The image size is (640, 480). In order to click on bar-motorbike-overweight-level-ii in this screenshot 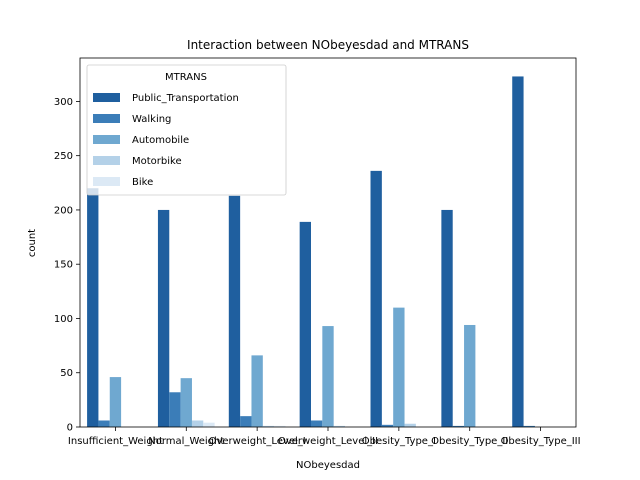, I will do `click(339, 426)`.